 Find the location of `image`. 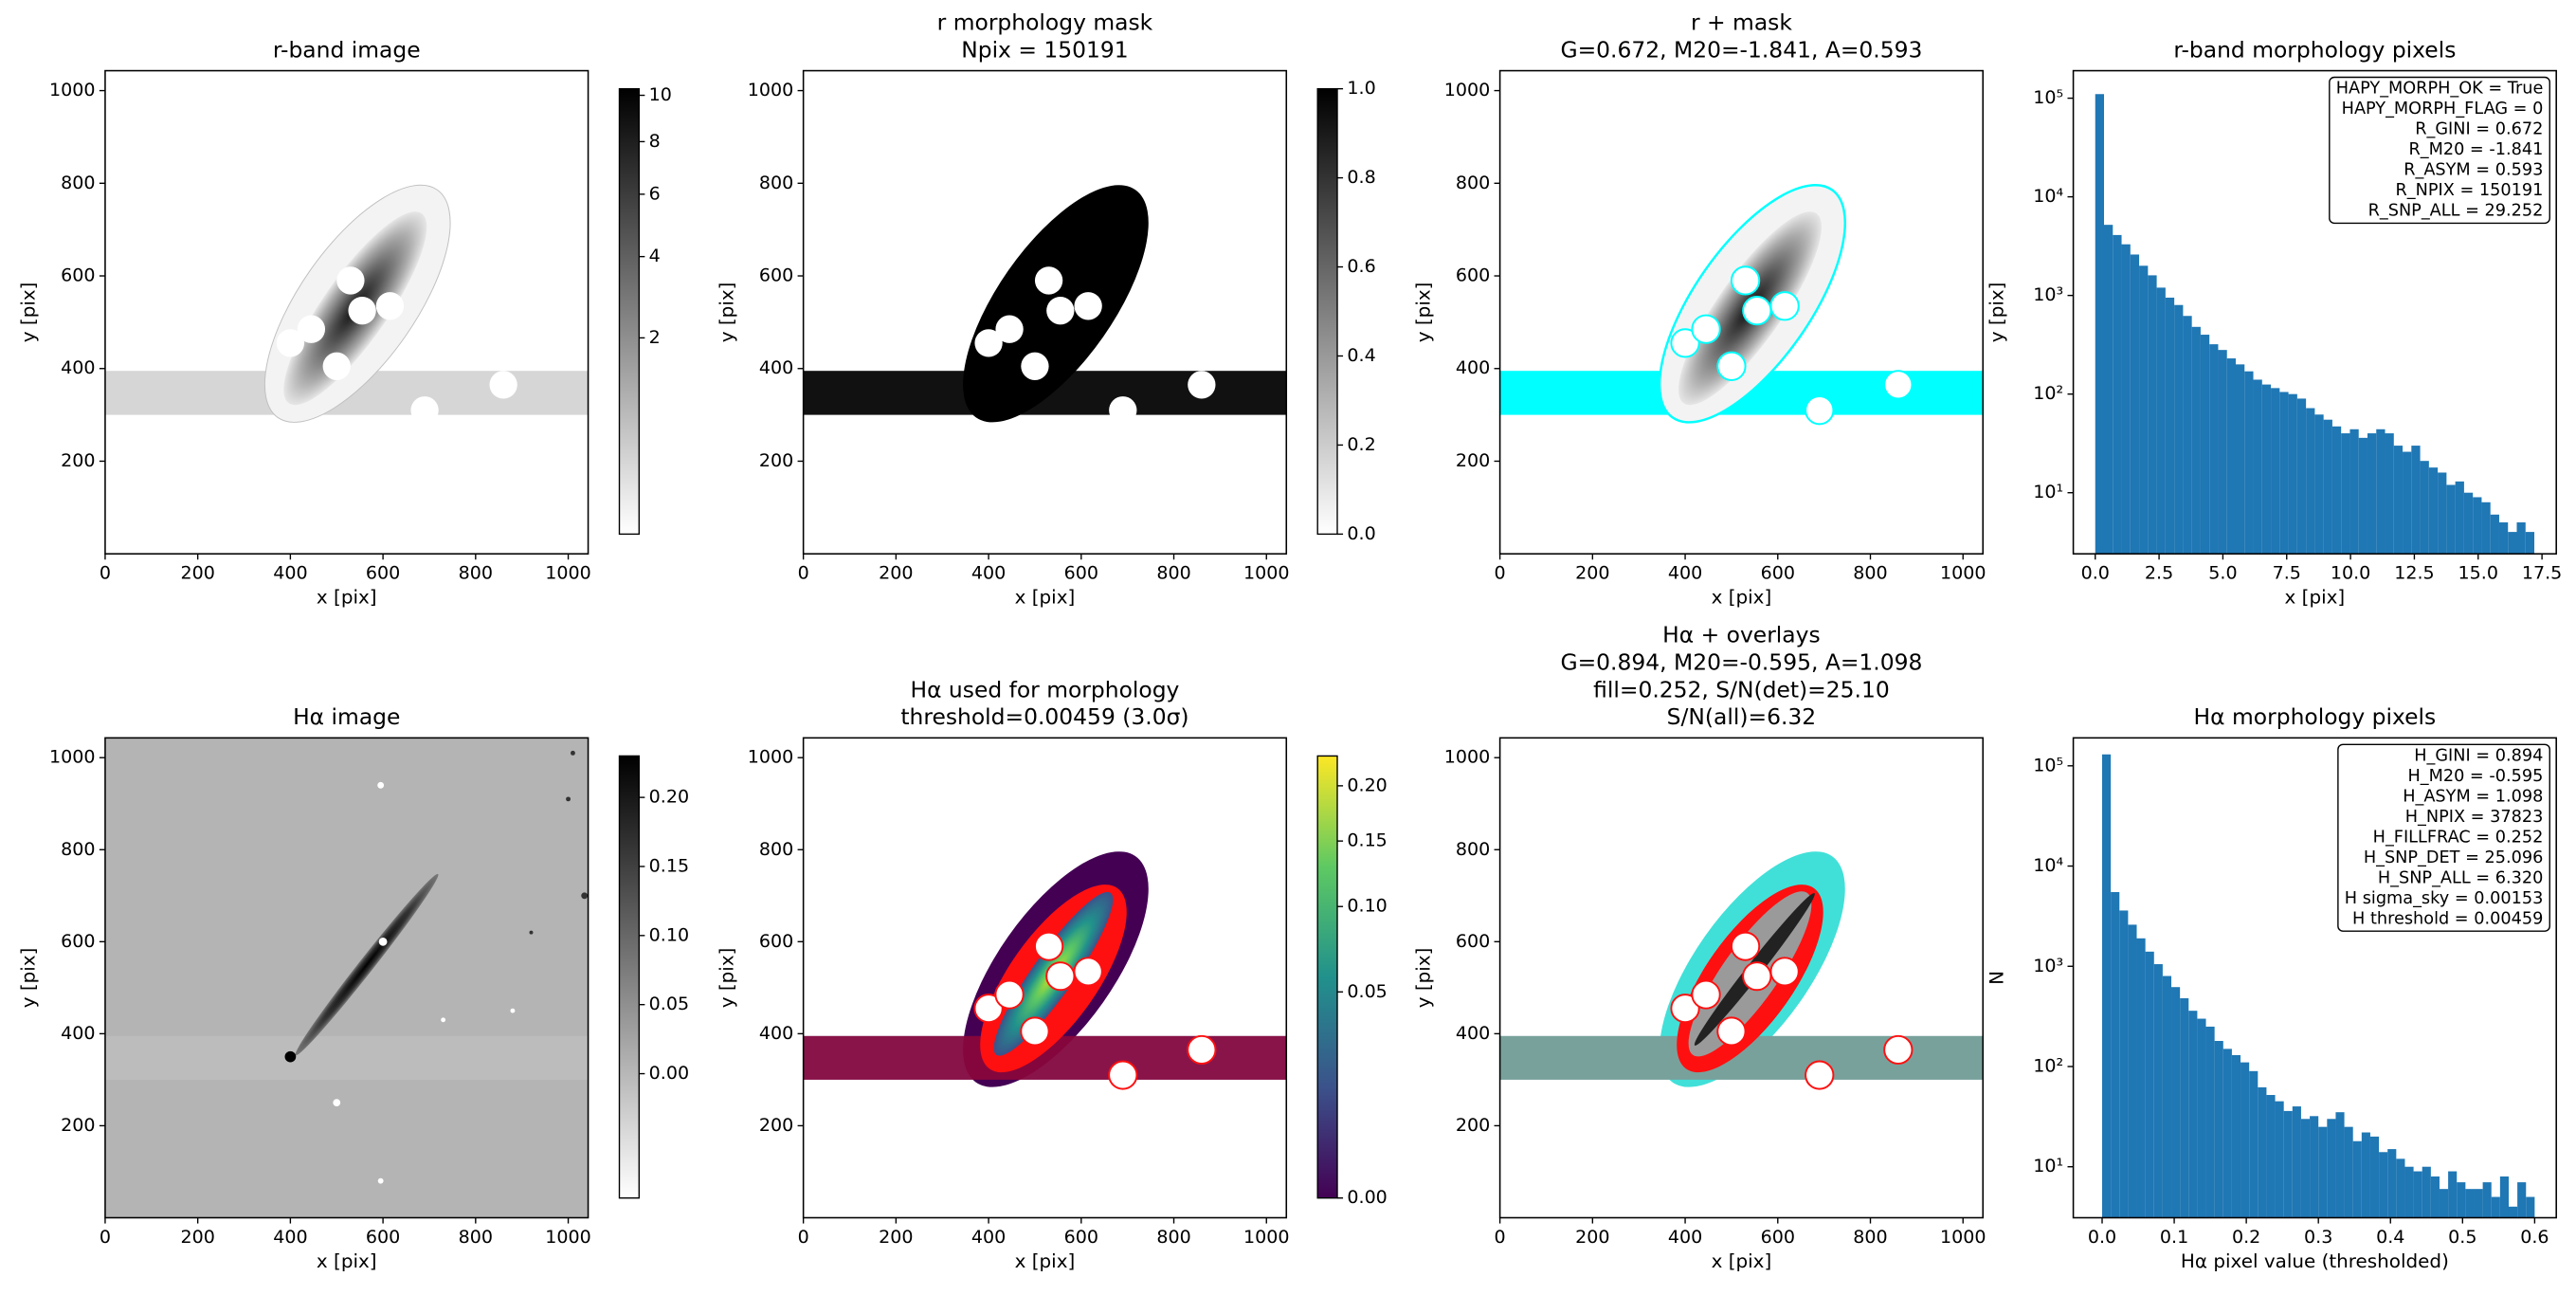

image is located at coordinates (346, 304).